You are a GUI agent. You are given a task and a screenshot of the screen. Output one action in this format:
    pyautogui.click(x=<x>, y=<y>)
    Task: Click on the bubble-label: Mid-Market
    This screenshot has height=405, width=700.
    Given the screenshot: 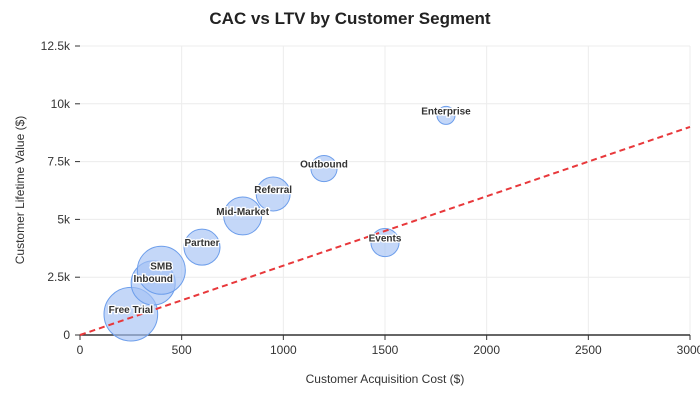 What is the action you would take?
    pyautogui.click(x=242, y=212)
    